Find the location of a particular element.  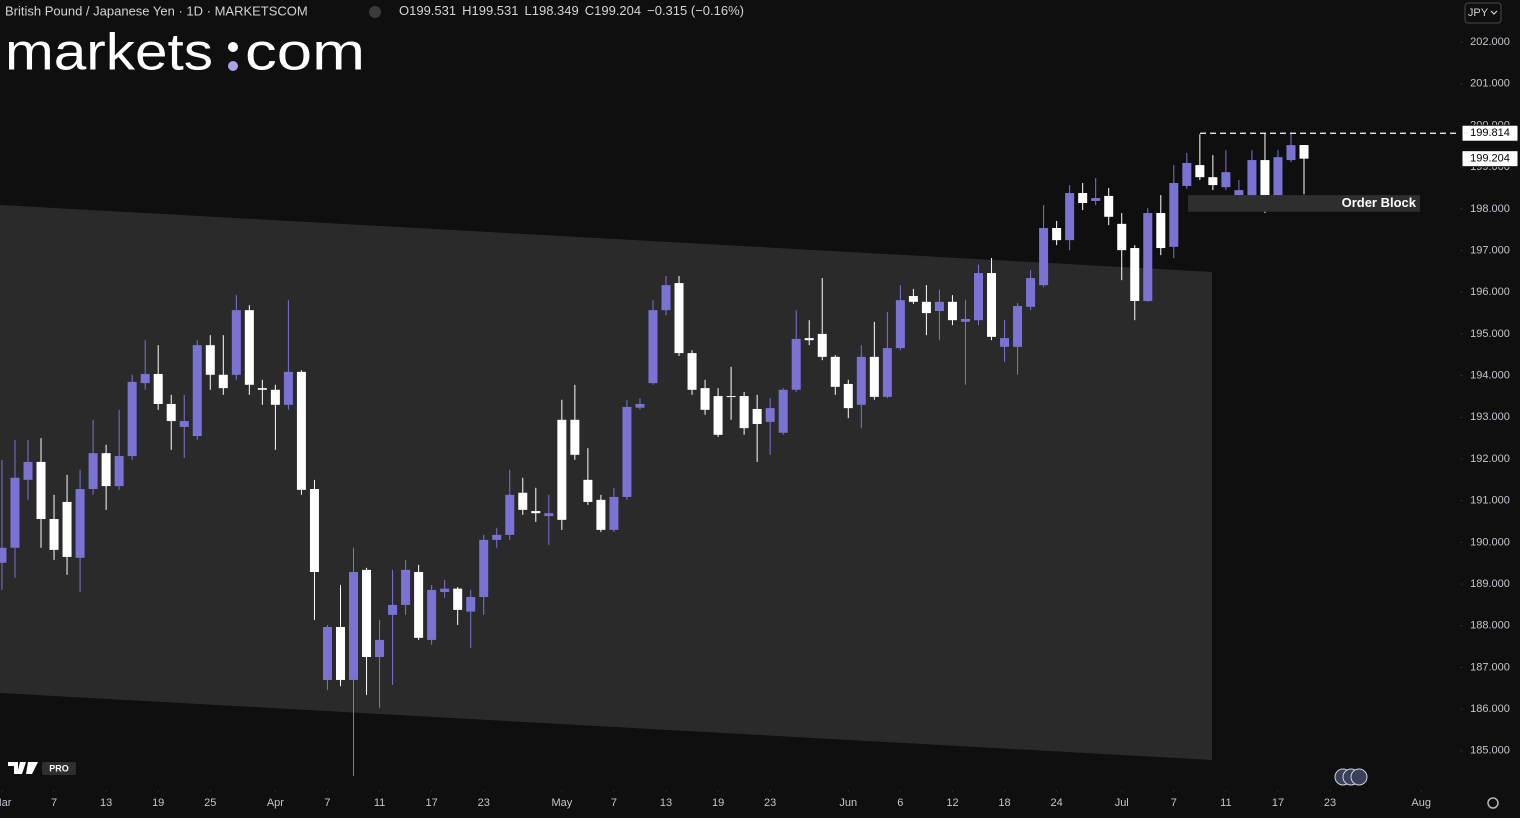

y-tick-label: 193.000 is located at coordinates (1490, 417).